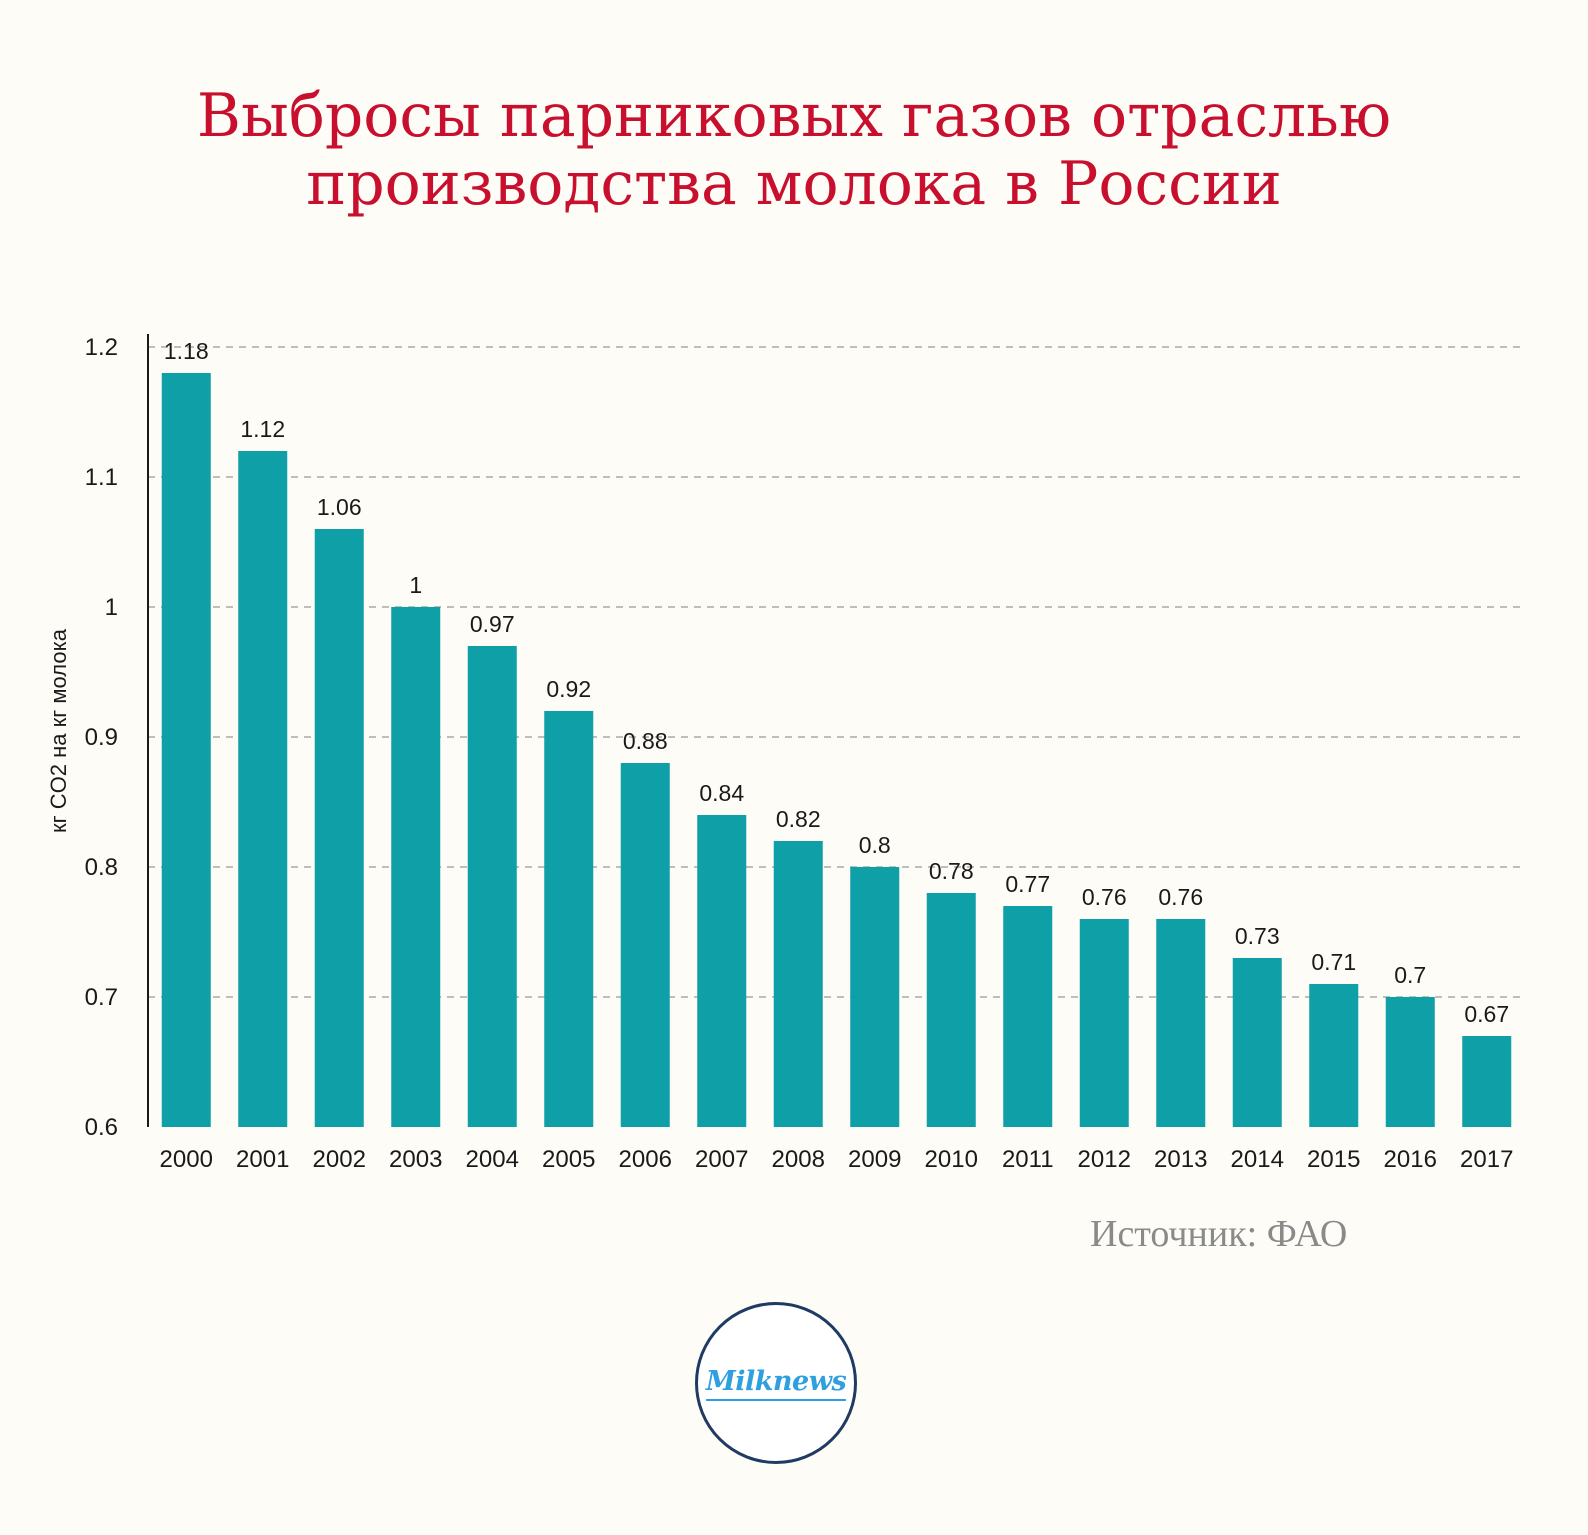  I want to click on bar-2001, so click(263, 789).